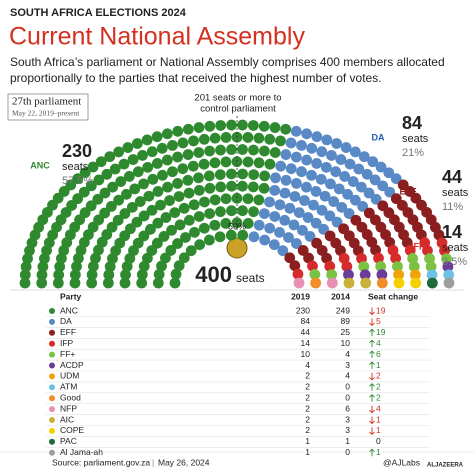 The width and height of the screenshot is (474, 474). I want to click on callout-seats: 14, so click(452, 232).